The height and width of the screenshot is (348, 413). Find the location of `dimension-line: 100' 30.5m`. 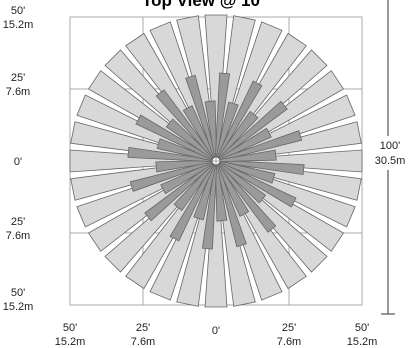

dimension-line: 100' 30.5m is located at coordinates (390, 157).